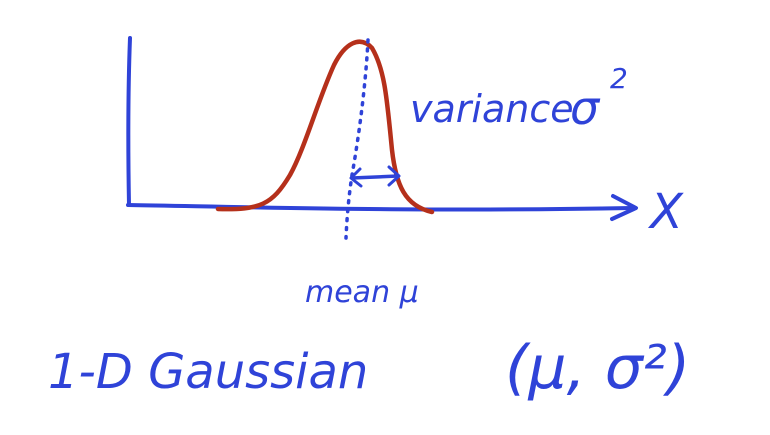 This screenshot has height=435, width=770. What do you see at coordinates (208, 372) in the screenshot?
I see `caption: 1-D Gaussian` at bounding box center [208, 372].